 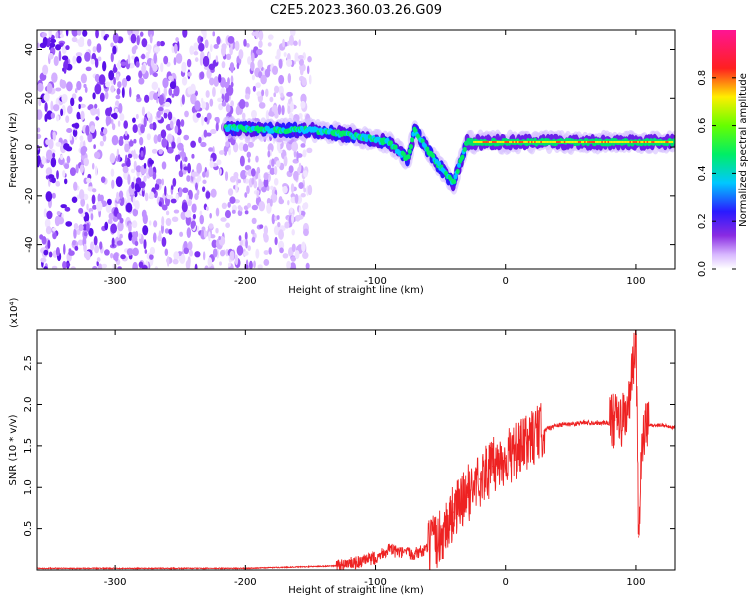 What do you see at coordinates (702, 126) in the screenshot?
I see `colorbar-tick-label: 0.6` at bounding box center [702, 126].